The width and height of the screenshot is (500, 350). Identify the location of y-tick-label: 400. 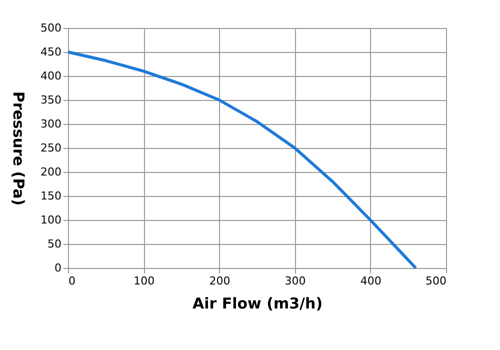
(51, 76).